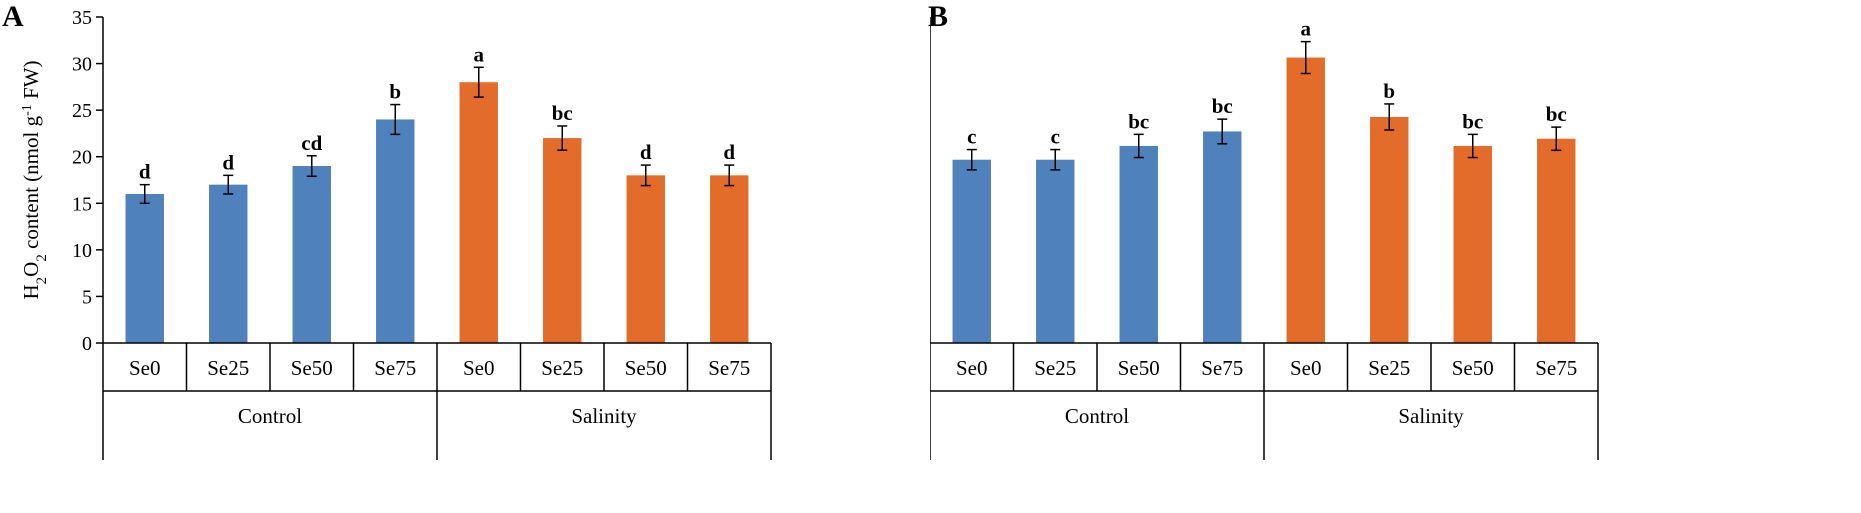 This screenshot has width=1861, height=513. What do you see at coordinates (31, 269) in the screenshot?
I see `y-title-text: O` at bounding box center [31, 269].